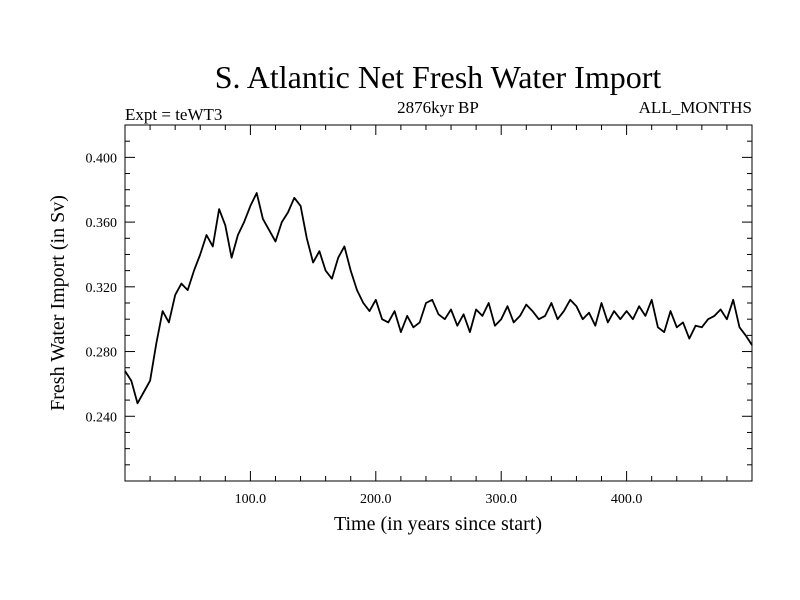  What do you see at coordinates (173, 114) in the screenshot?
I see `experiment-label: Expt = teWT3` at bounding box center [173, 114].